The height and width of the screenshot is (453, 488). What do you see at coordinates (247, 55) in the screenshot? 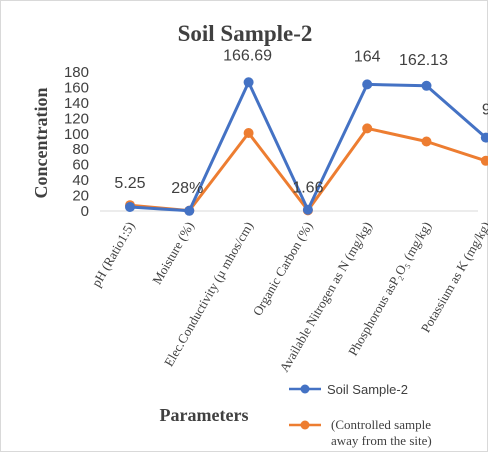
I see `data-label-series-1-2: 166.69` at bounding box center [247, 55].